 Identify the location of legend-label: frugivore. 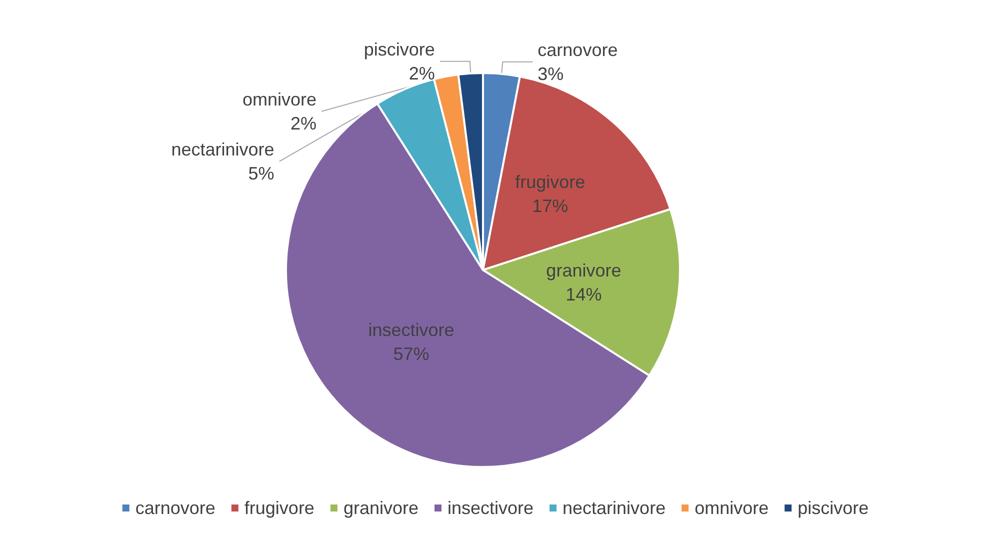
(279, 508).